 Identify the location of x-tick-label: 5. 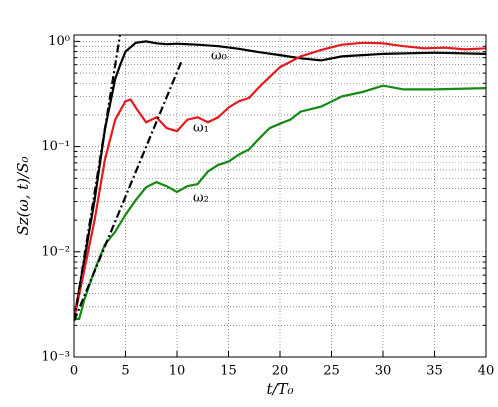
(125, 371).